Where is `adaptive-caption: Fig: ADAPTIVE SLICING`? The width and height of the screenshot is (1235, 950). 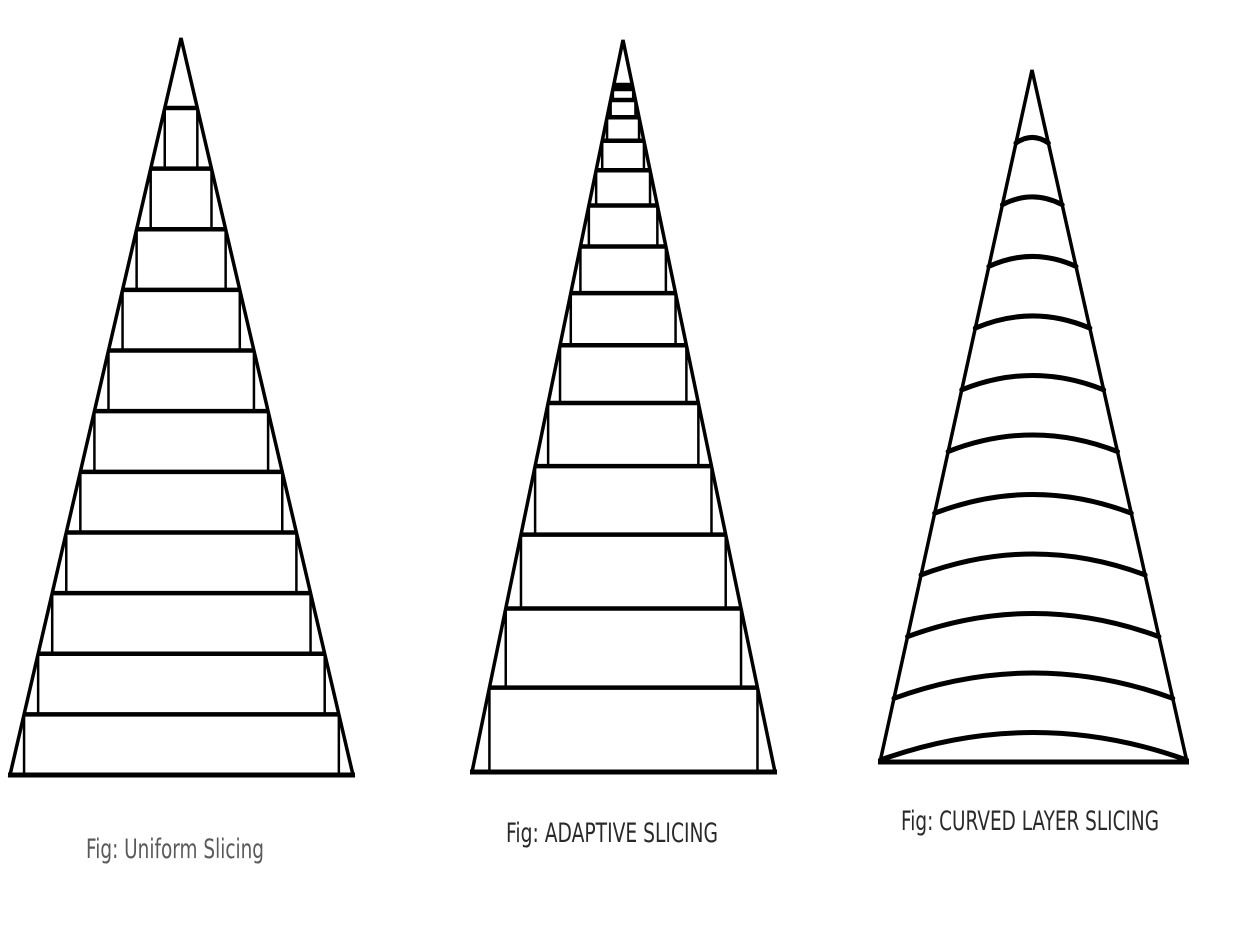
adaptive-caption: Fig: ADAPTIVE SLICING is located at coordinates (612, 833).